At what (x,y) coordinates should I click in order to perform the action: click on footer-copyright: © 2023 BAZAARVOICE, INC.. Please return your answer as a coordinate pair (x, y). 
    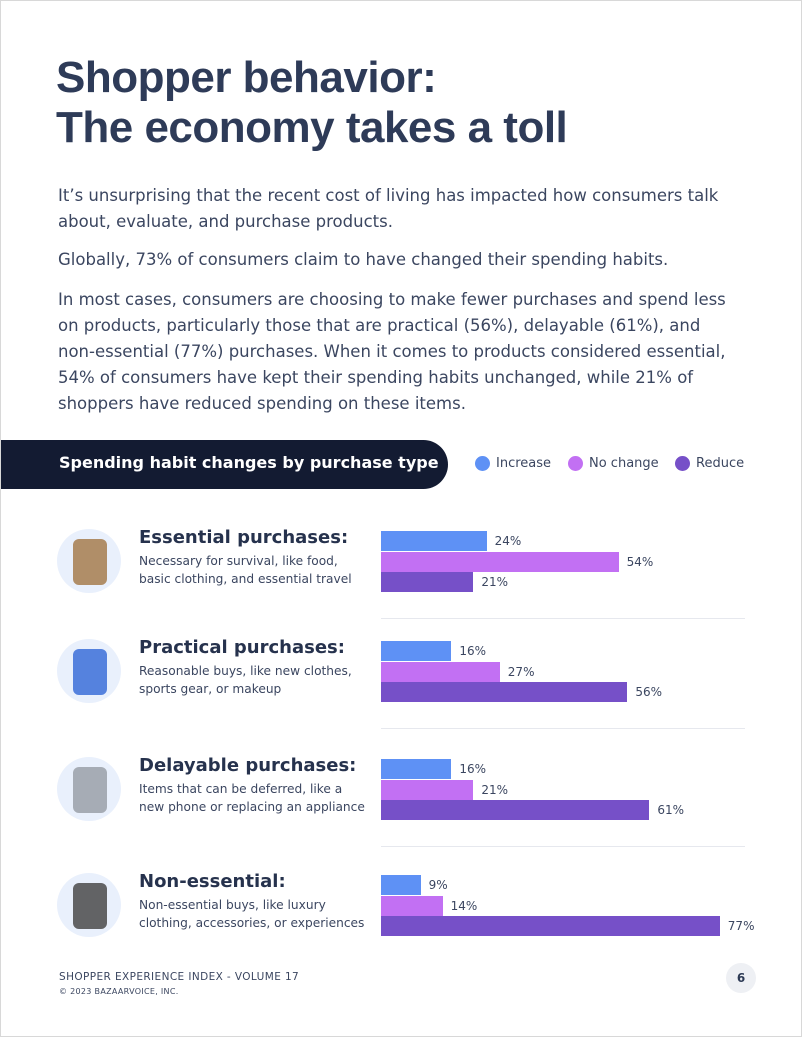
    Looking at the image, I should click on (119, 991).